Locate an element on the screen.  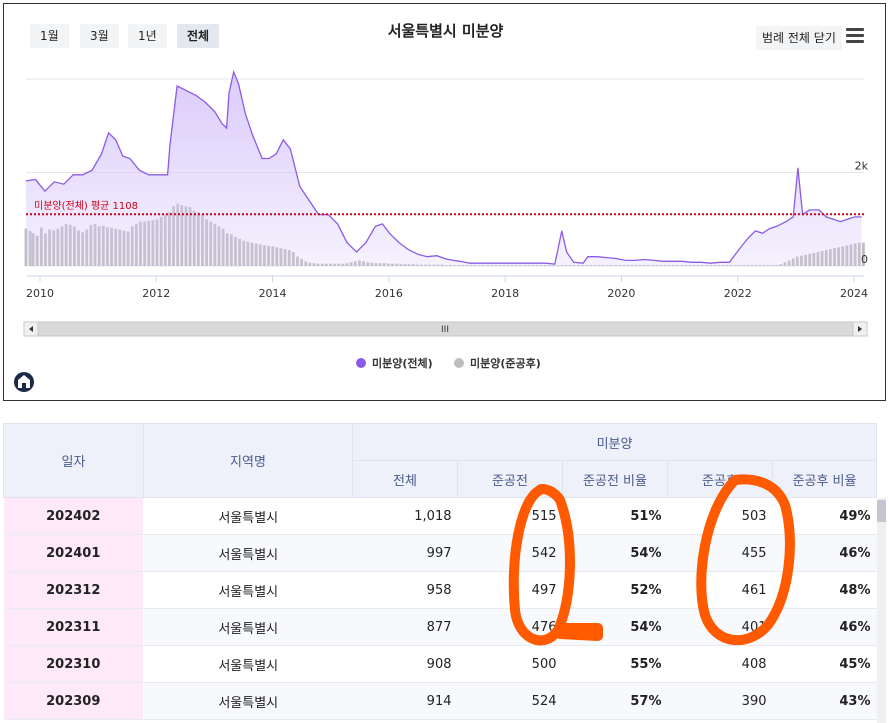
chart-title: 서울특별시 미분양 is located at coordinates (445, 31).